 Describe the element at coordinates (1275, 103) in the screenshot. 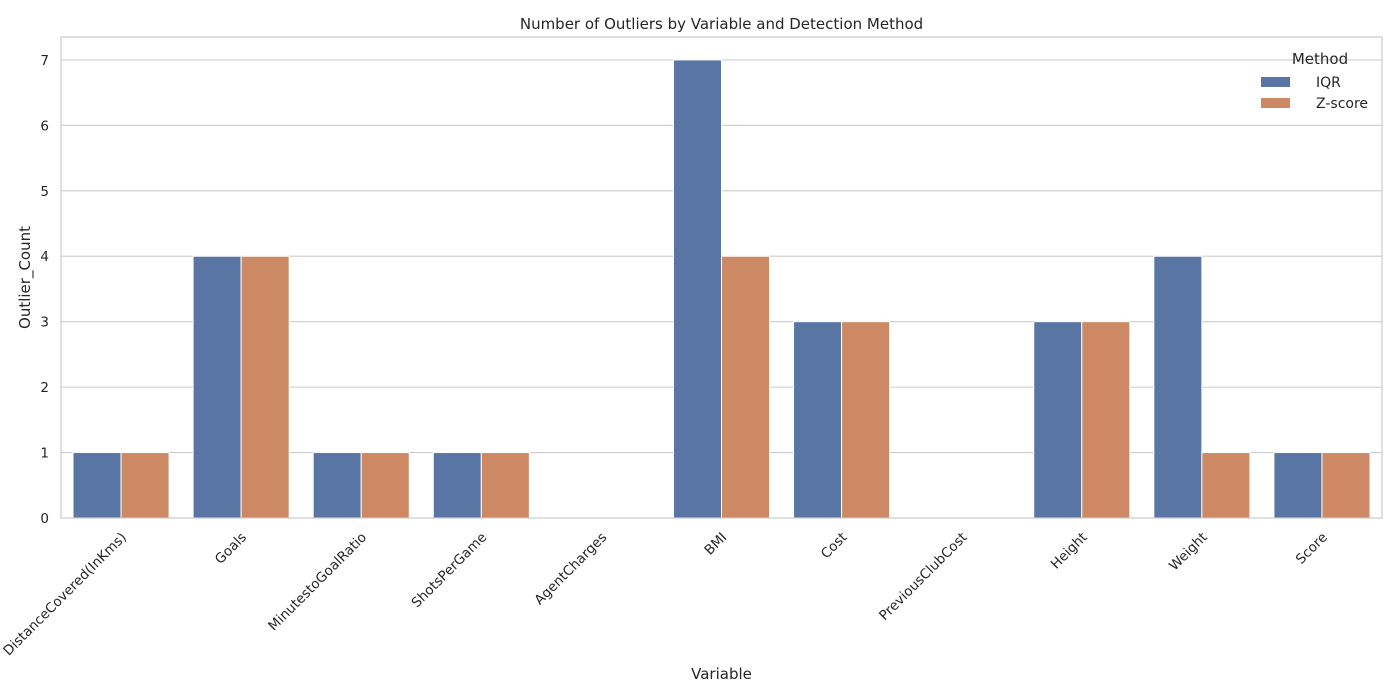

I see `legend-swatch-z-score` at that location.